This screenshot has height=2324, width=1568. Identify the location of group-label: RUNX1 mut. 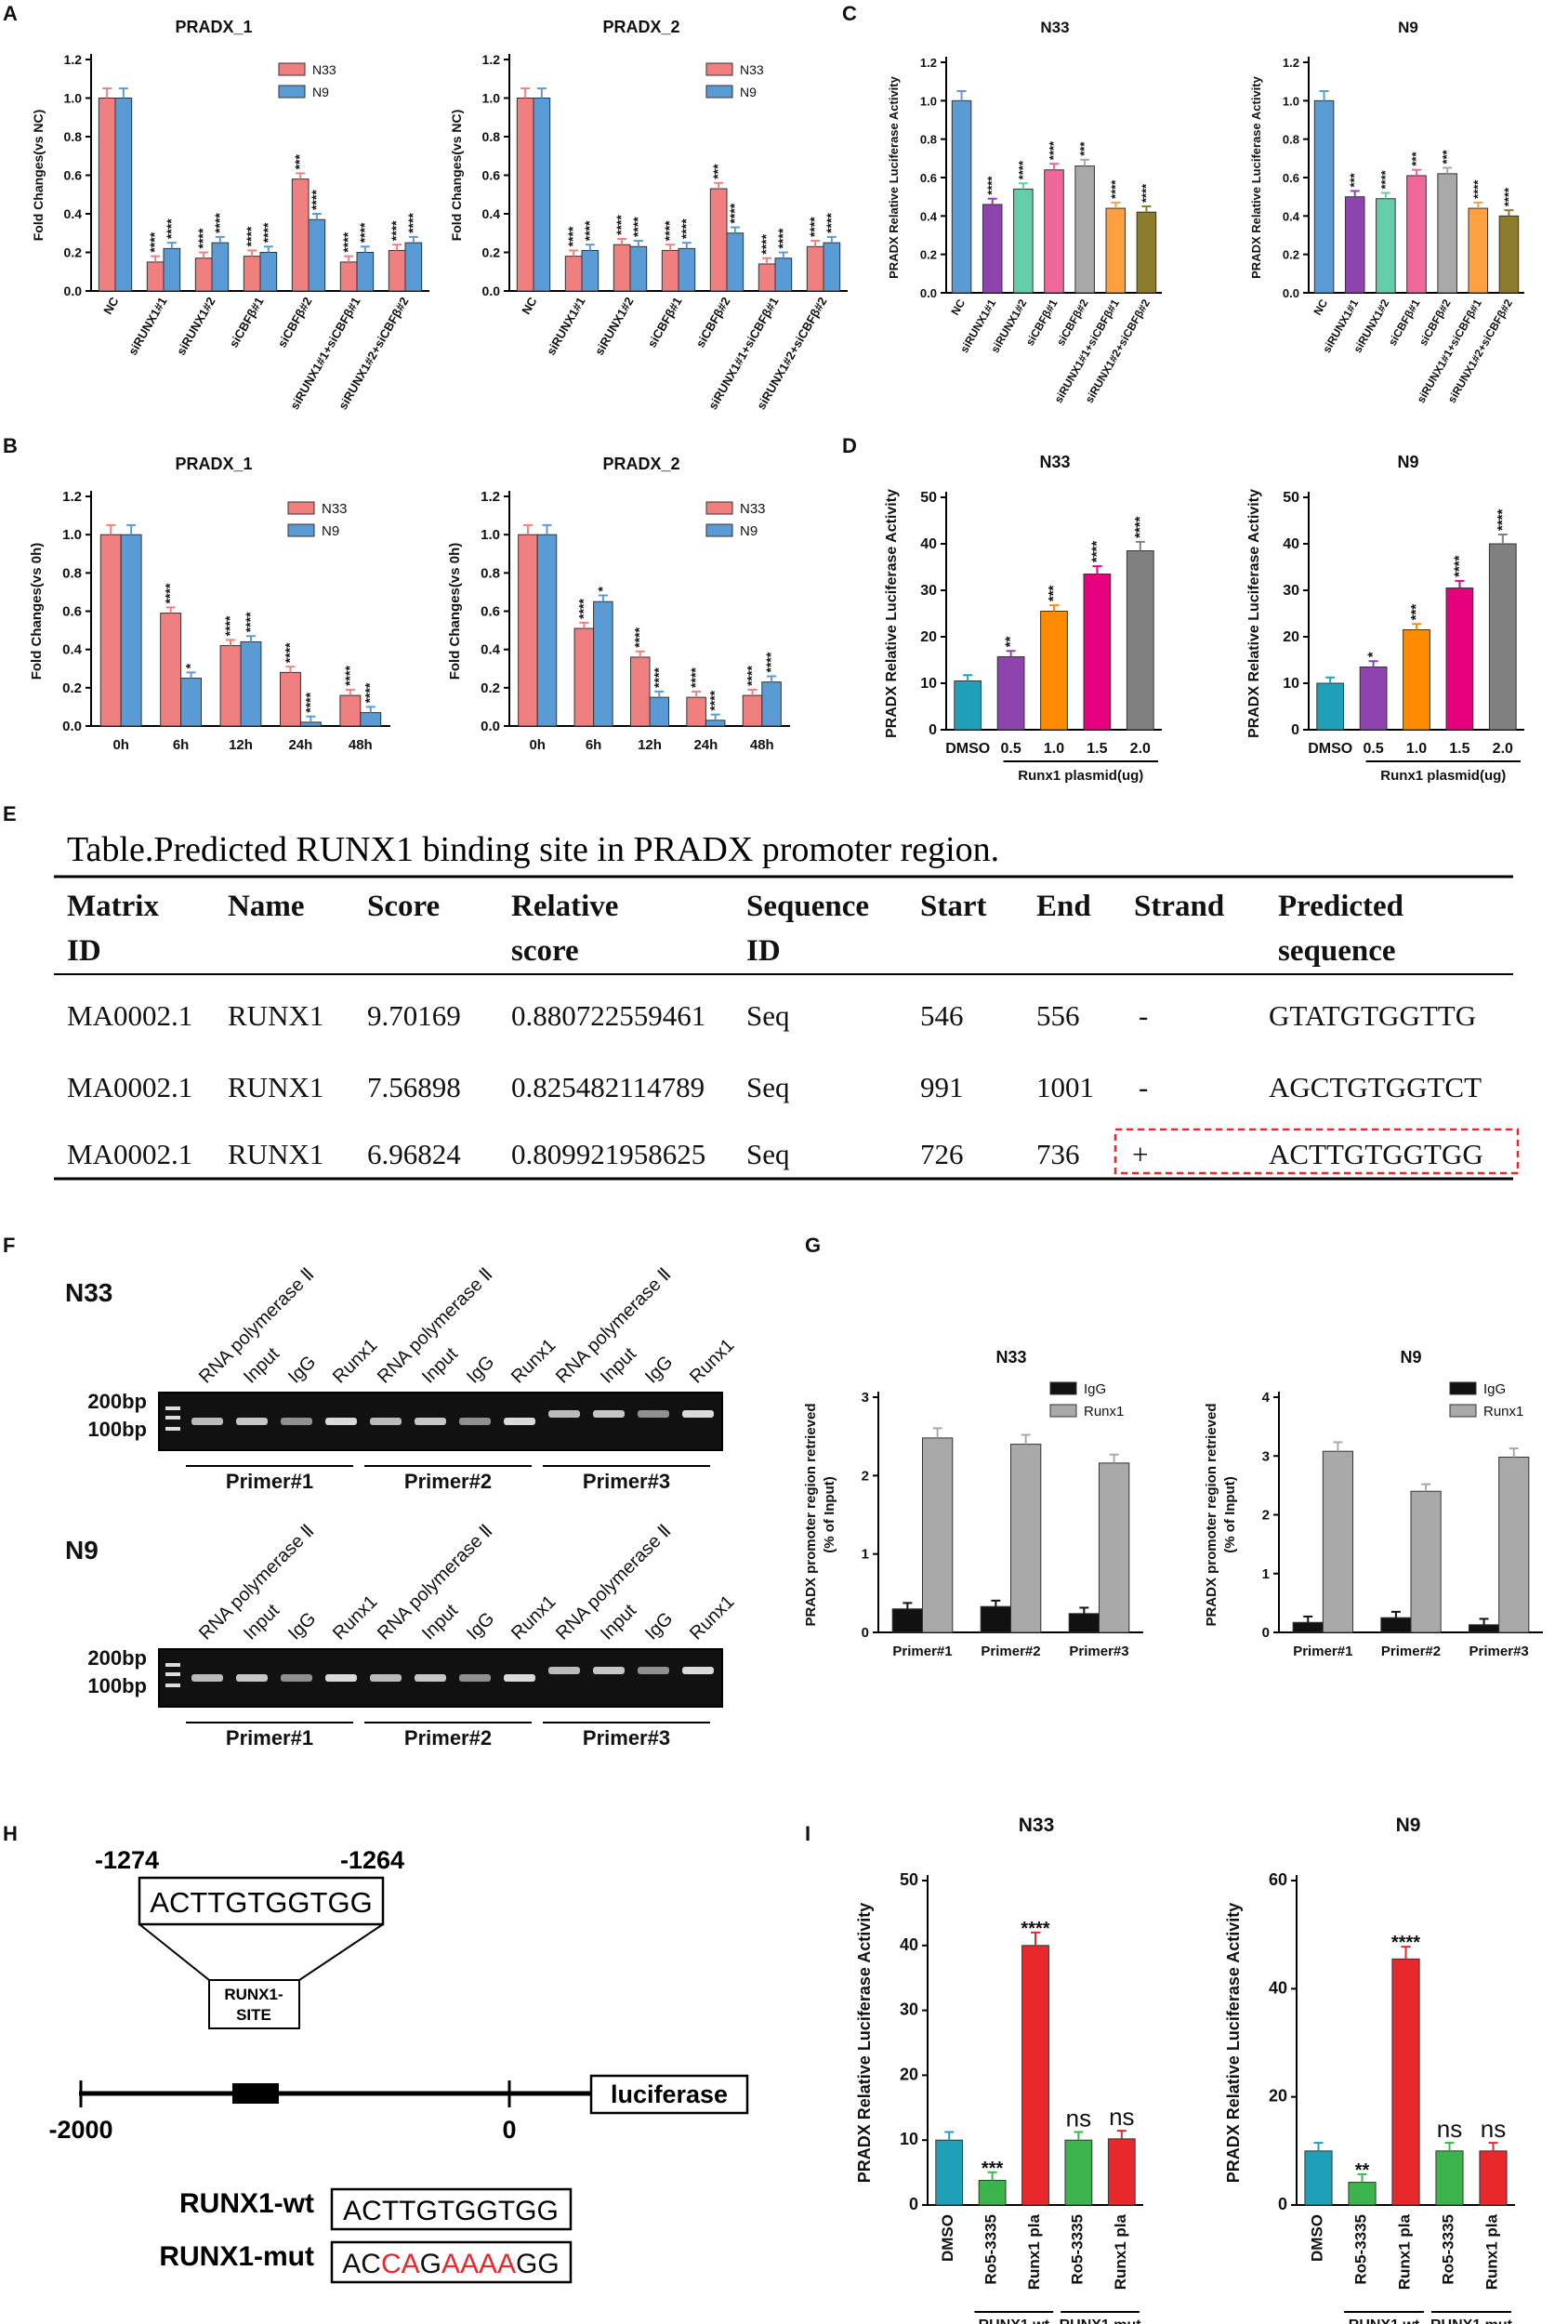
(1101, 2320).